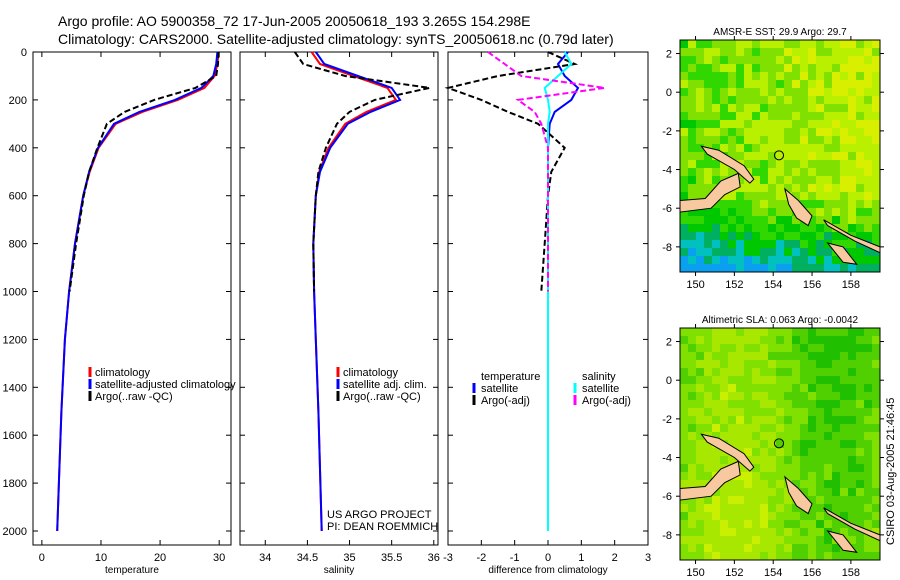 The width and height of the screenshot is (900, 580). Describe the element at coordinates (547, 570) in the screenshot. I see `x-axis-label: difference from climatology` at that location.